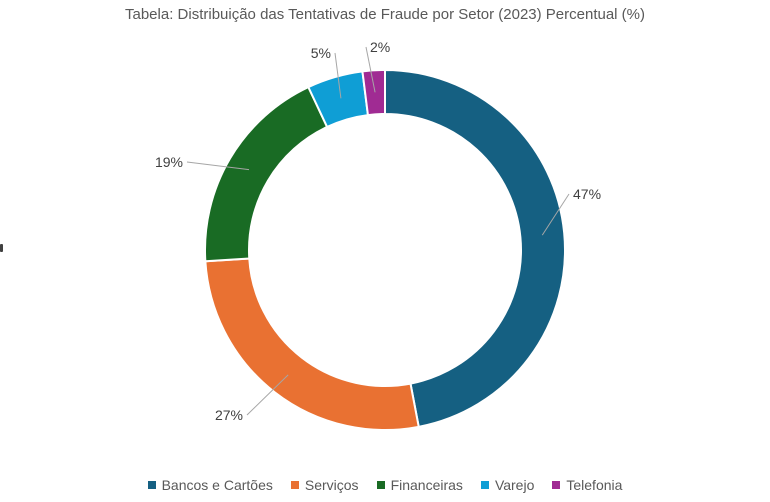 The image size is (770, 502). What do you see at coordinates (321, 53) in the screenshot?
I see `data-label: 5%` at bounding box center [321, 53].